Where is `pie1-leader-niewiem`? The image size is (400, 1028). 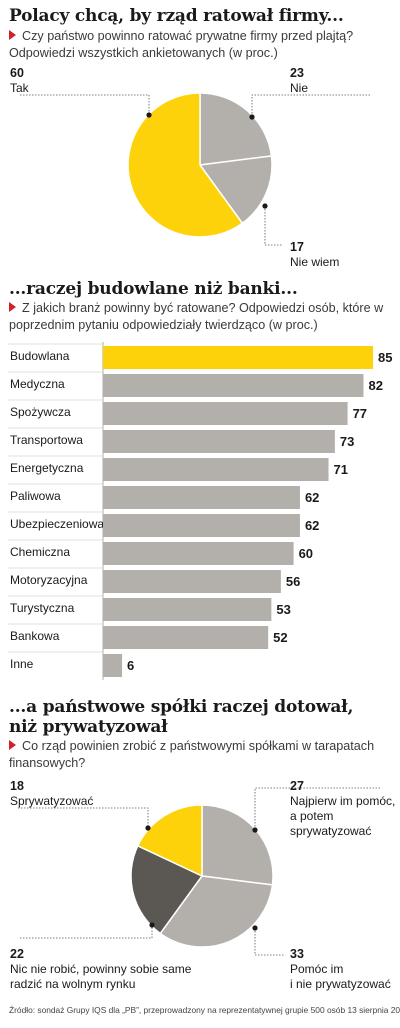 pie1-leader-niewiem is located at coordinates (272, 224).